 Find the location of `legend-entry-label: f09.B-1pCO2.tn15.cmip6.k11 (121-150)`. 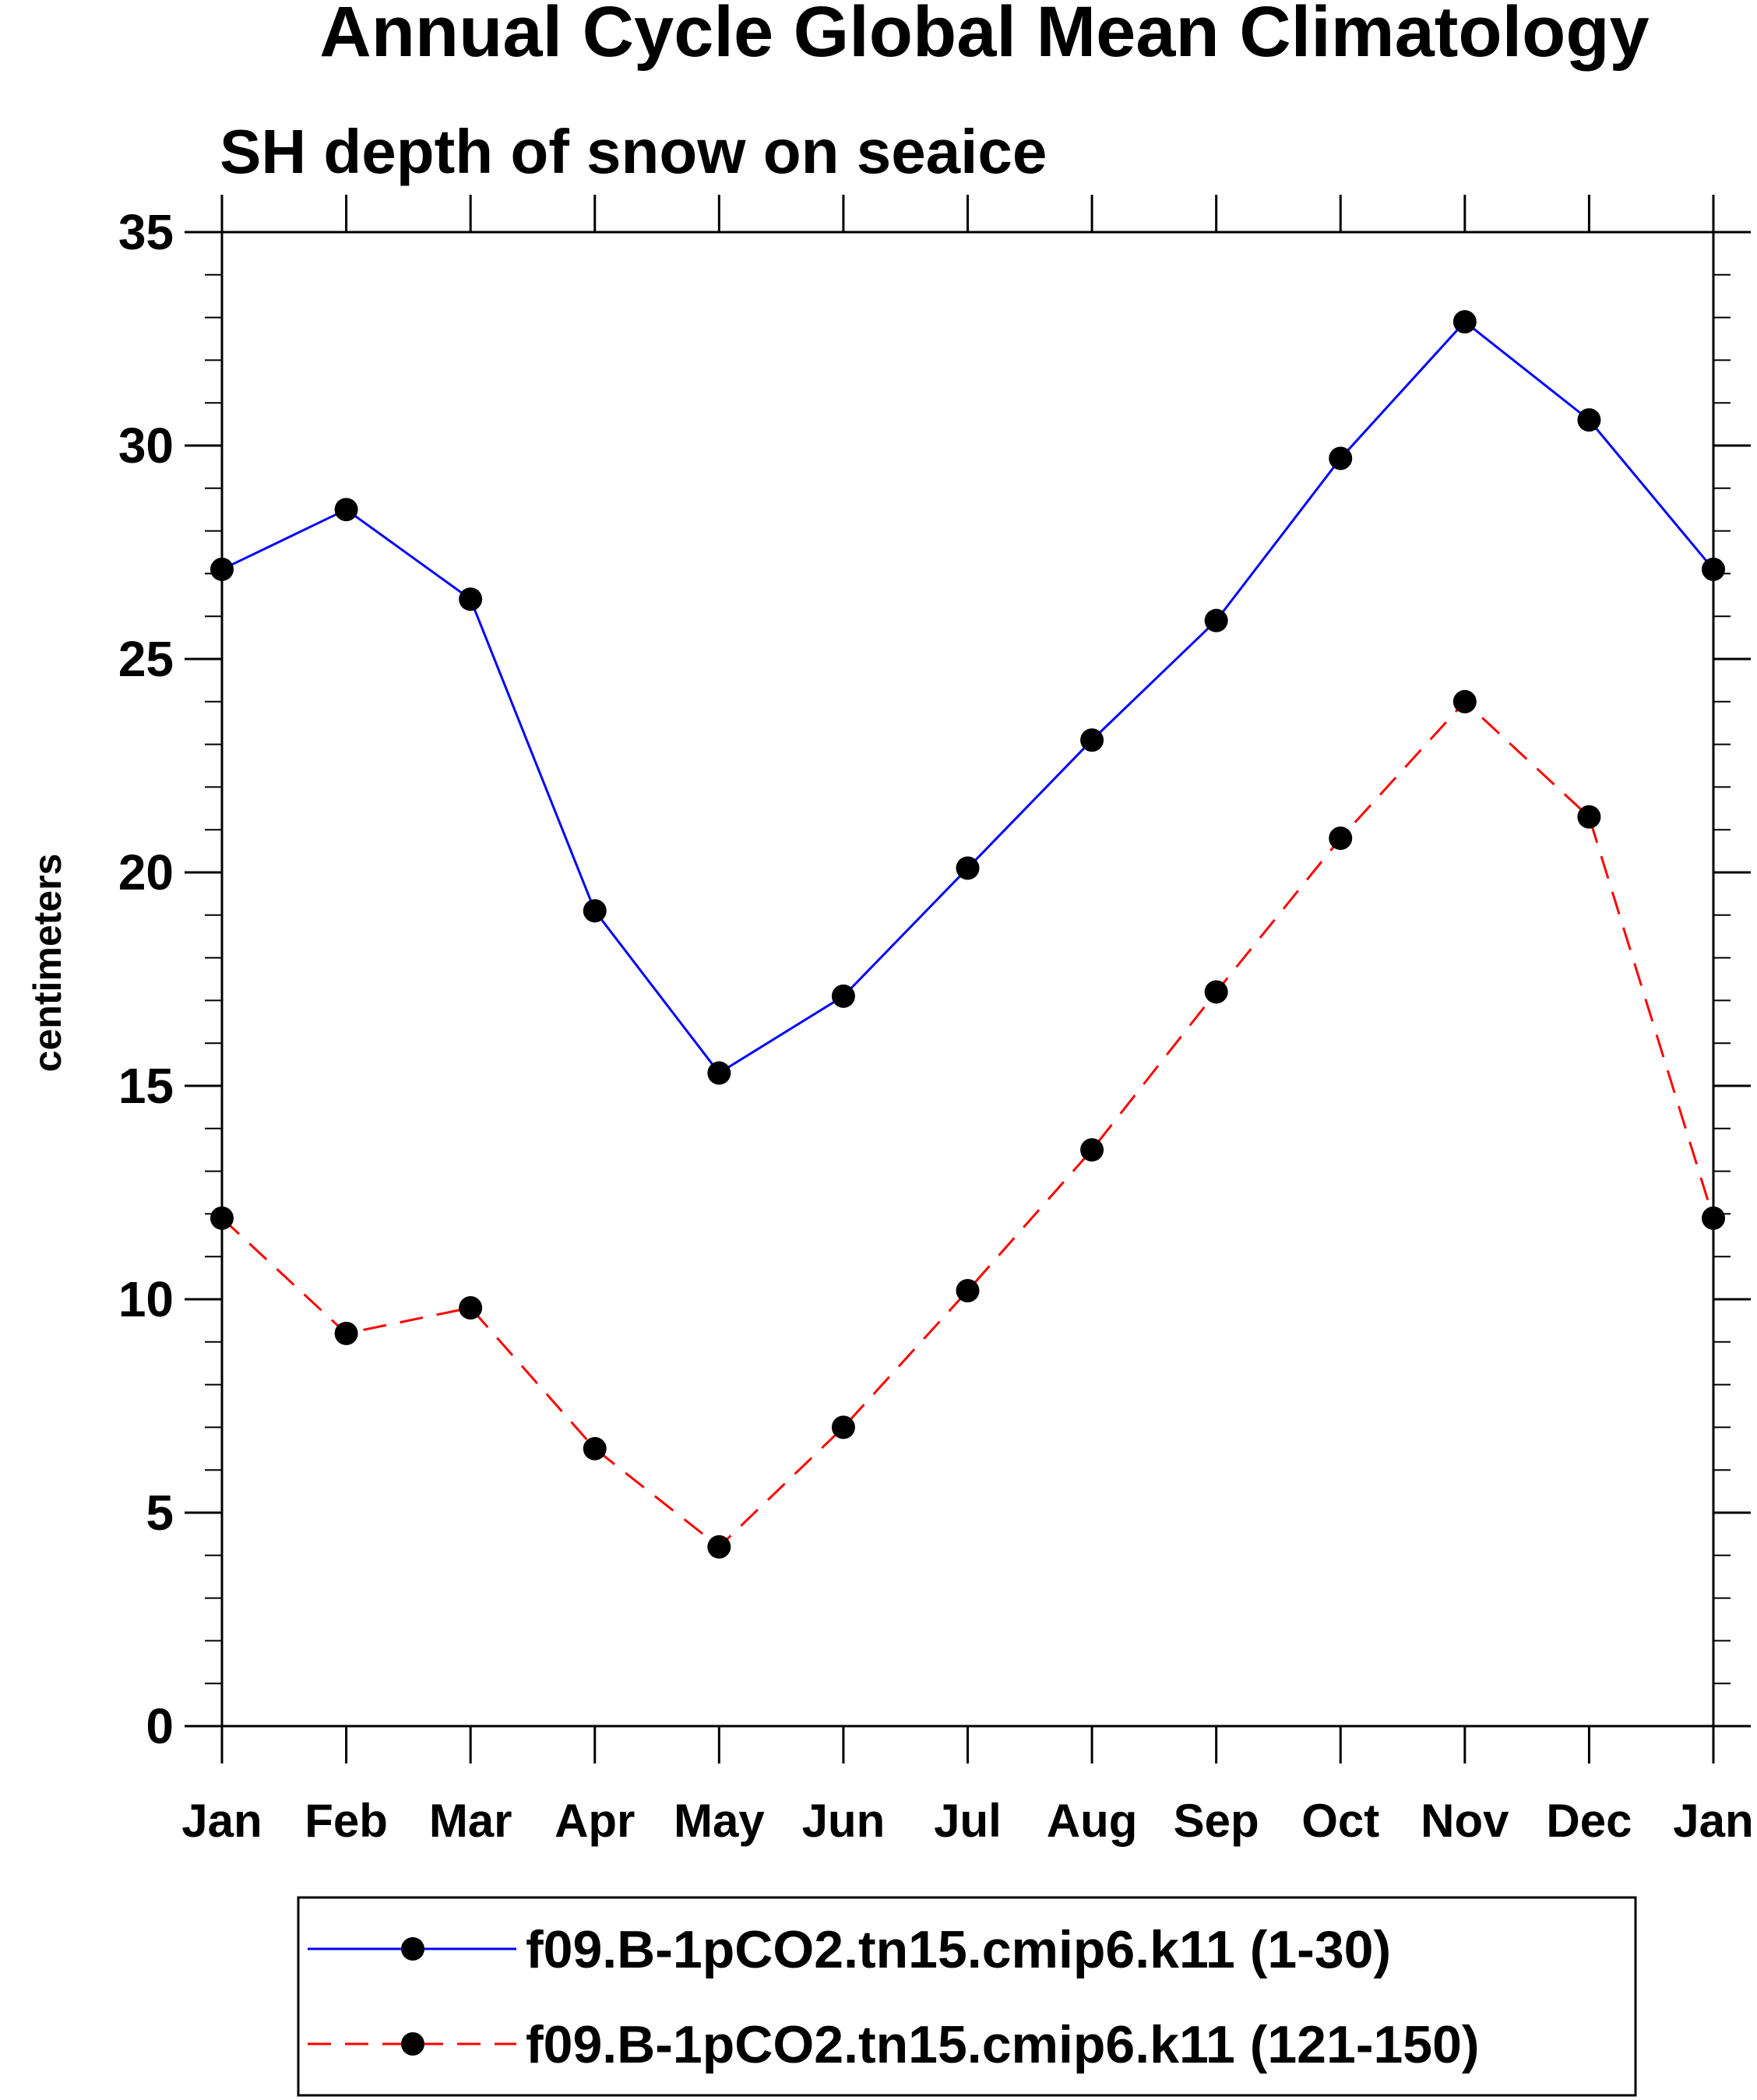

legend-entry-label: f09.B-1pCO2.tn15.cmip6.k11 (121-150) is located at coordinates (1003, 2044).